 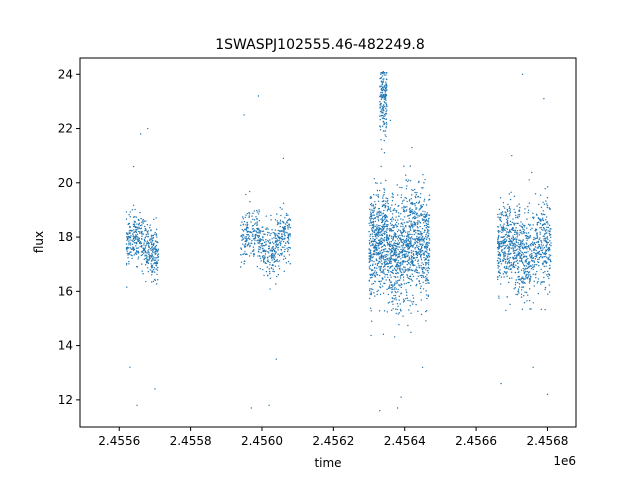 What do you see at coordinates (65, 129) in the screenshot?
I see `y-tick-label: 22` at bounding box center [65, 129].